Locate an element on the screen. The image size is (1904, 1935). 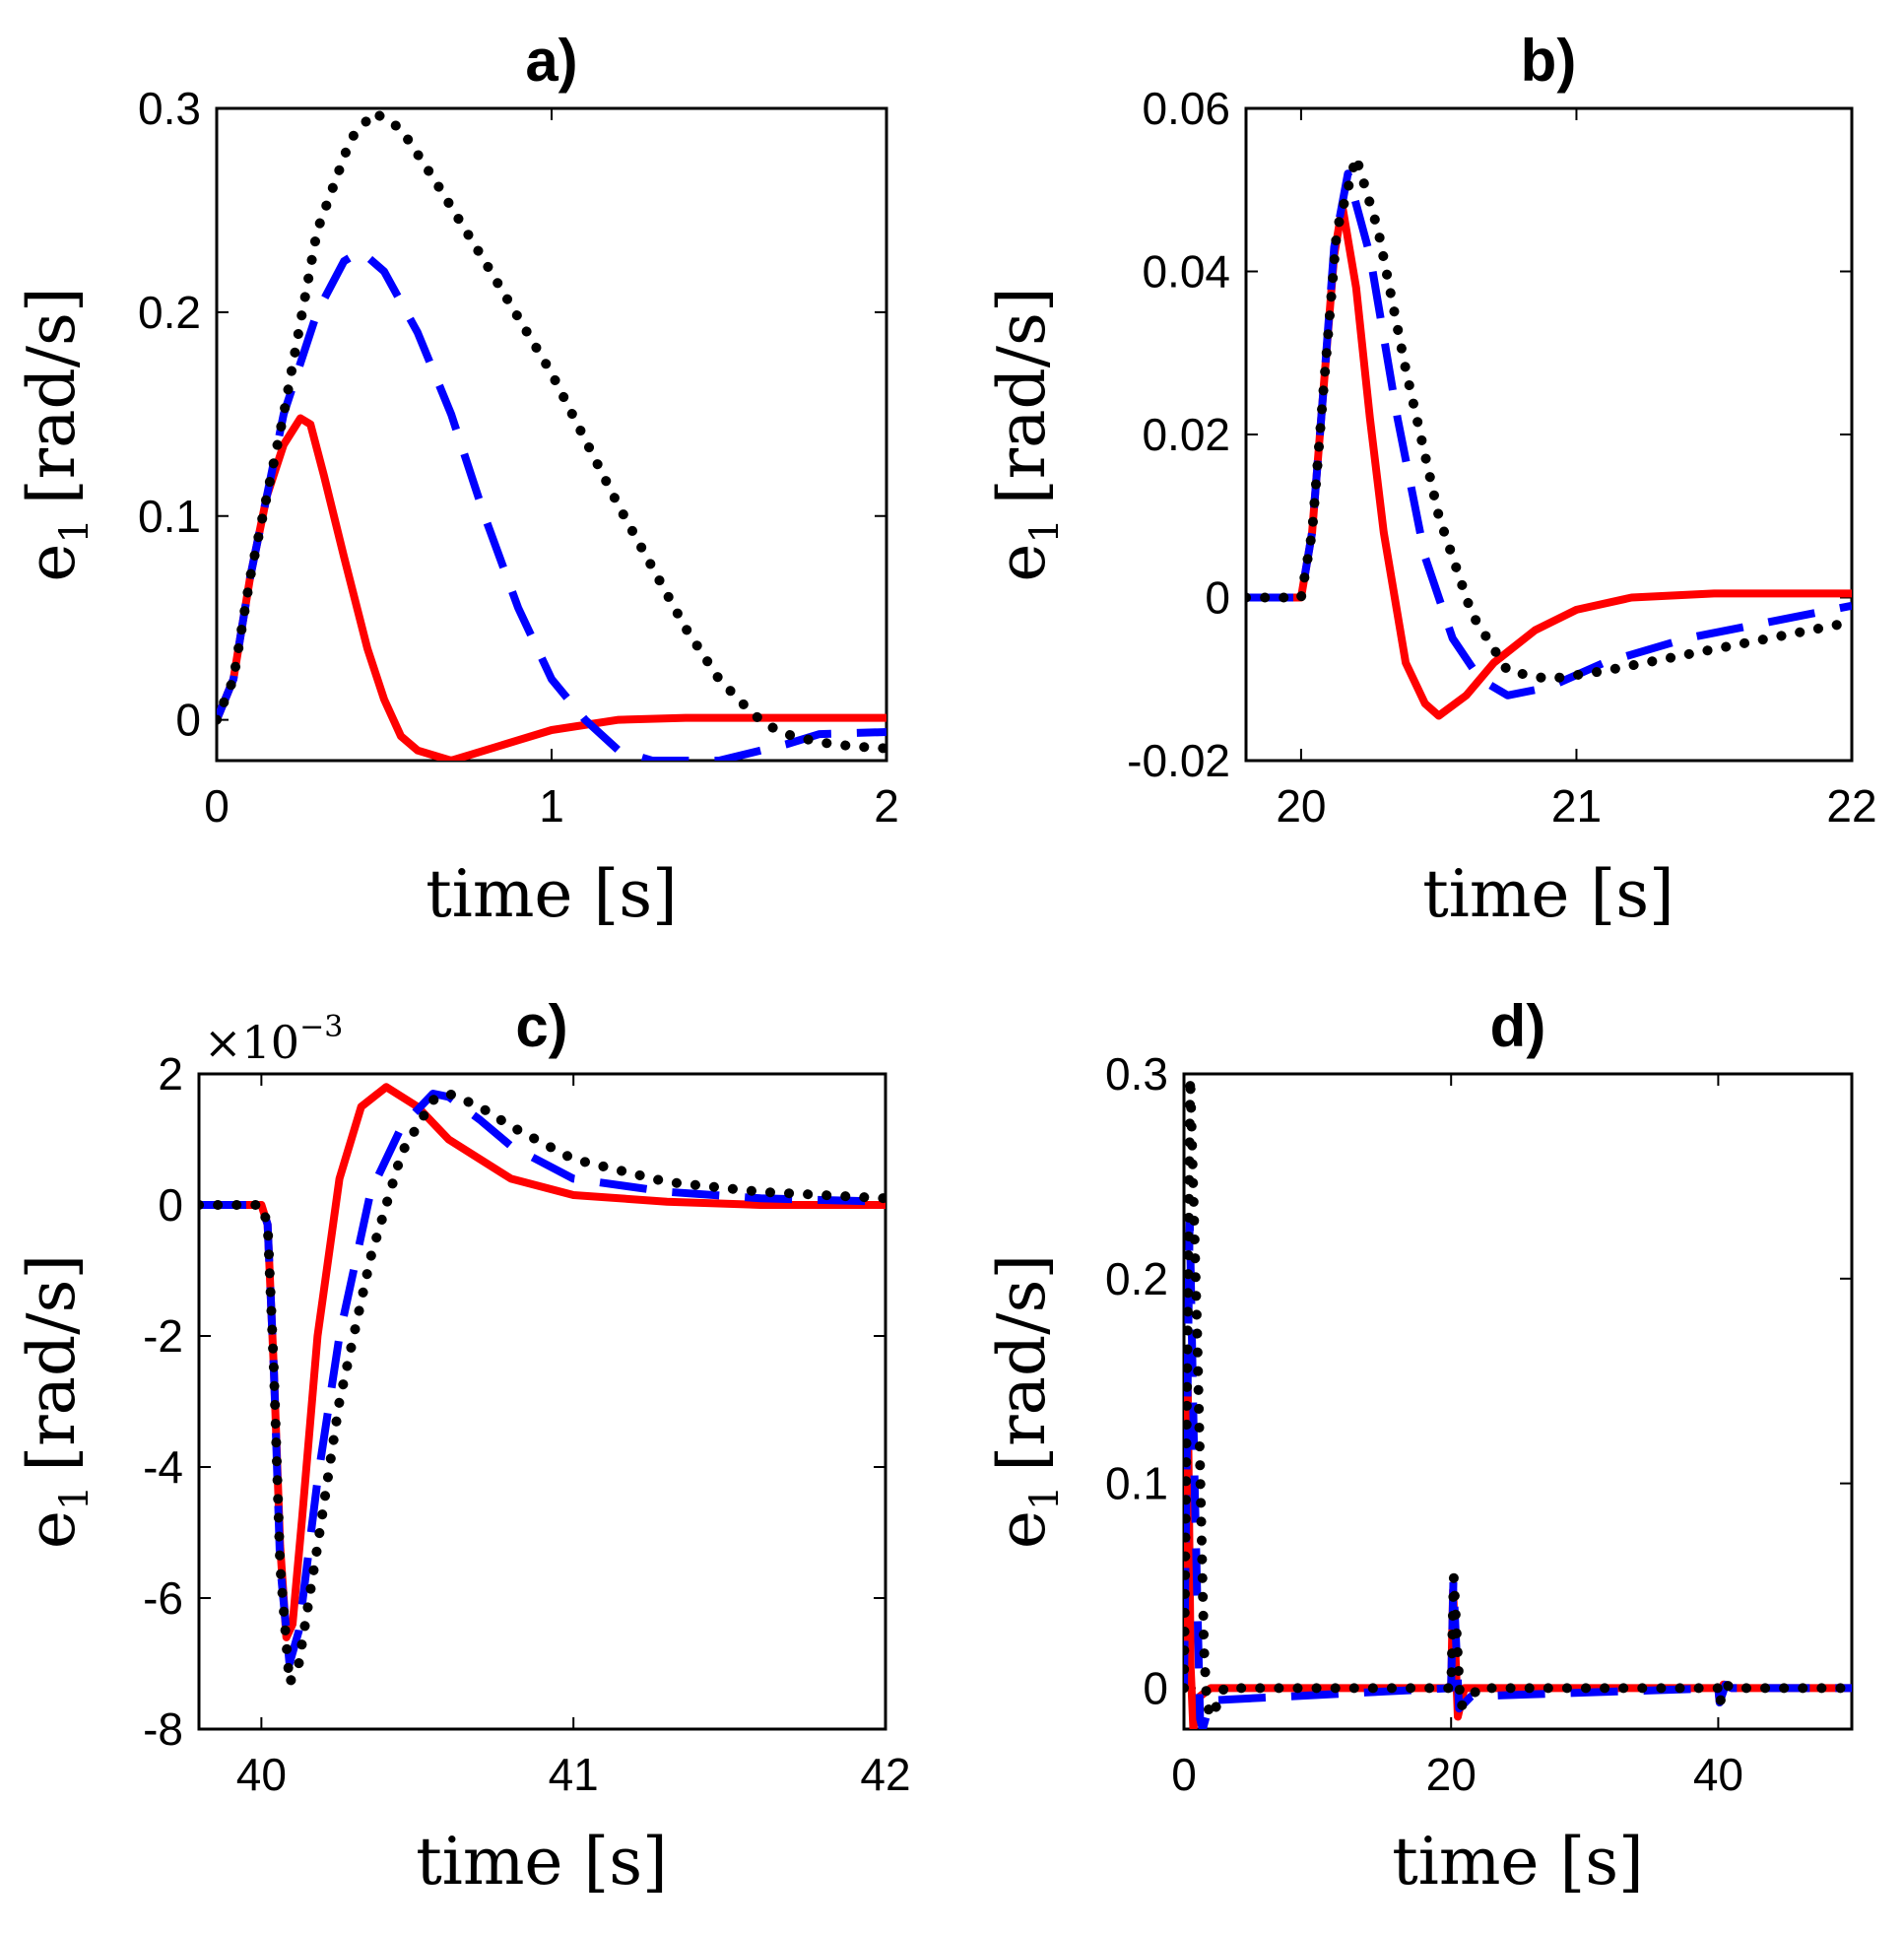
subplot-title: a) is located at coordinates (551, 61).